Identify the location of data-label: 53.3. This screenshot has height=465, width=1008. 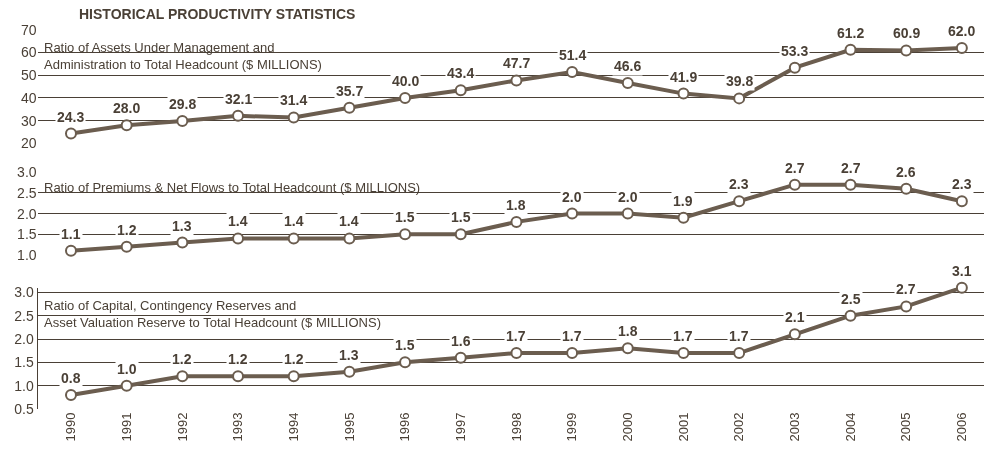
(795, 51).